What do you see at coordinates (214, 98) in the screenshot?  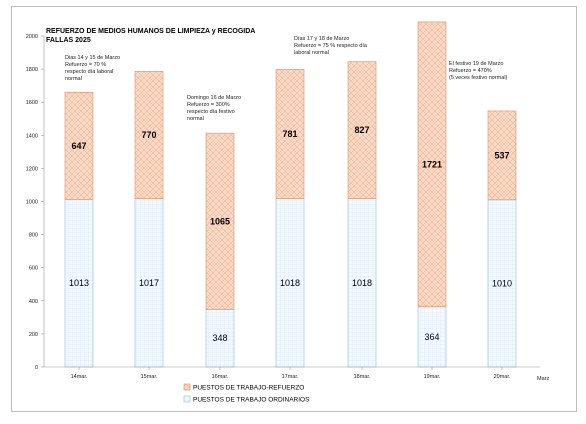 I see `annotation-line: Domingo 16 de Marzo` at bounding box center [214, 98].